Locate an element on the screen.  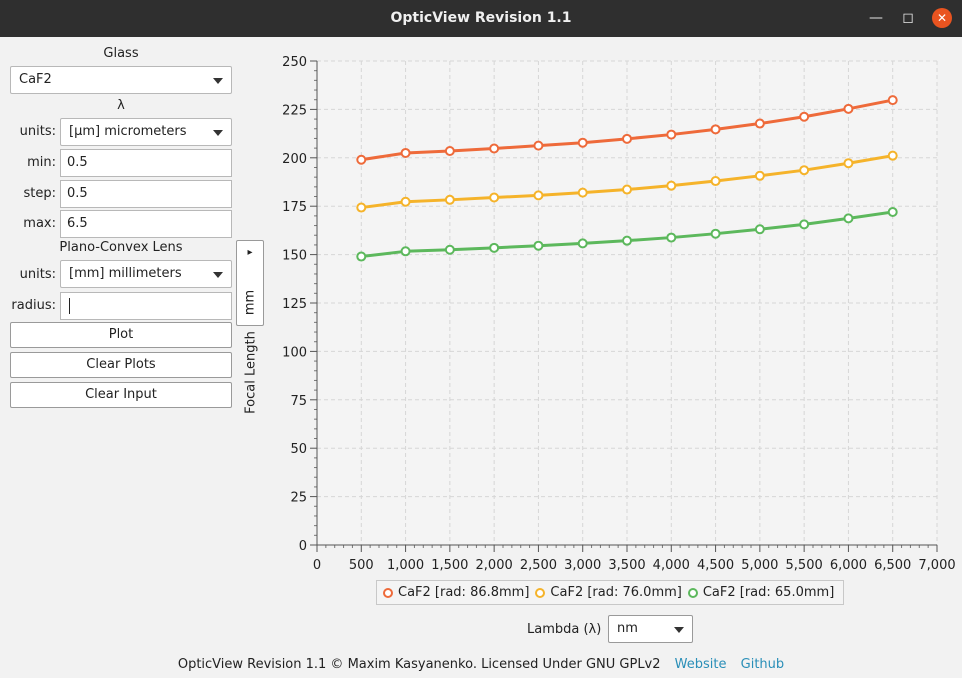
x-tick-label: 3,000 is located at coordinates (582, 565).